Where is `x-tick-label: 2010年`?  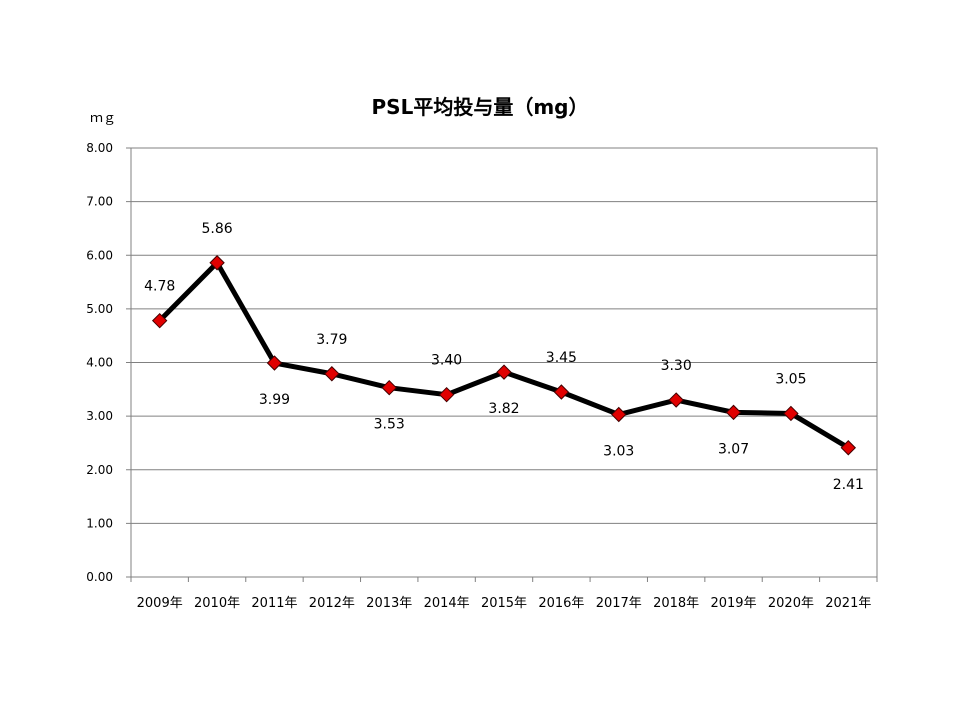 x-tick-label: 2010年 is located at coordinates (217, 603).